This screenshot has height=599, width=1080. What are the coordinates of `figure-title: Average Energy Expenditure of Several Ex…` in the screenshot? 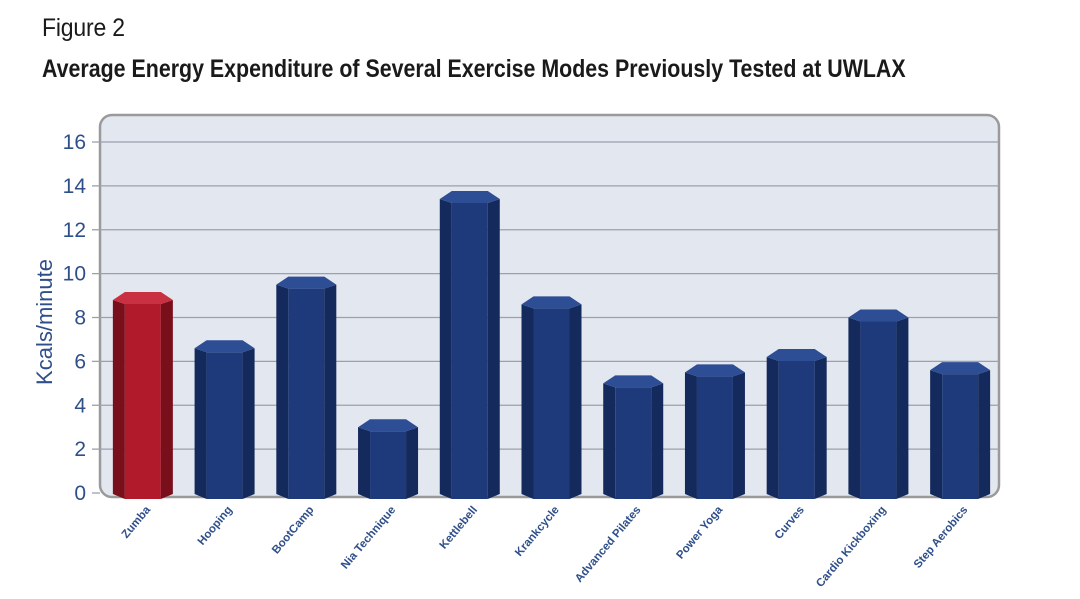 It's located at (474, 69).